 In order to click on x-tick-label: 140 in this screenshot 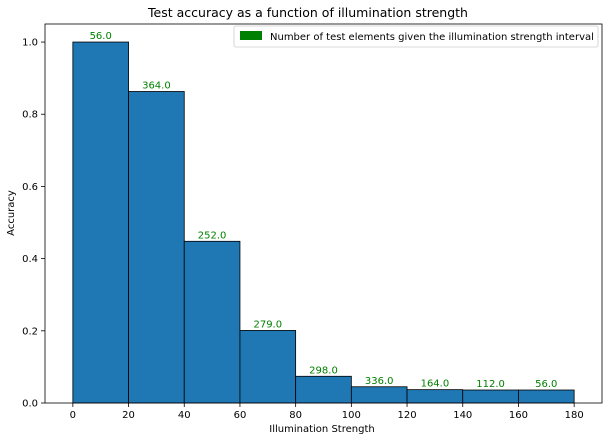, I will do `click(462, 415)`.